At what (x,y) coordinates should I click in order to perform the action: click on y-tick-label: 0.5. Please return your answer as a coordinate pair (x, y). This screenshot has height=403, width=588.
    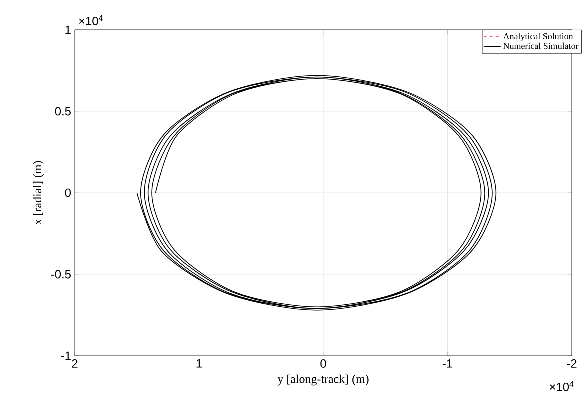
    Looking at the image, I should click on (63, 111).